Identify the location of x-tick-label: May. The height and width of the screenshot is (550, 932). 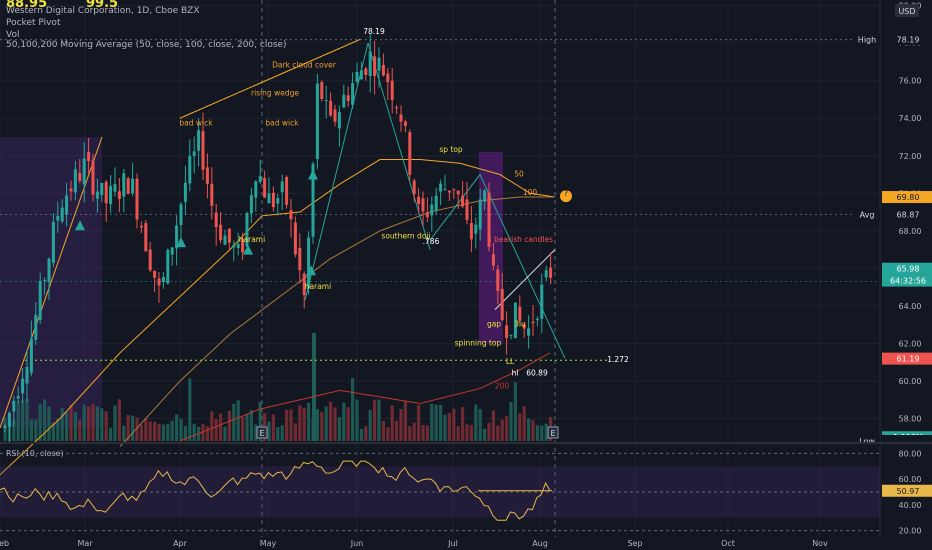
(268, 543).